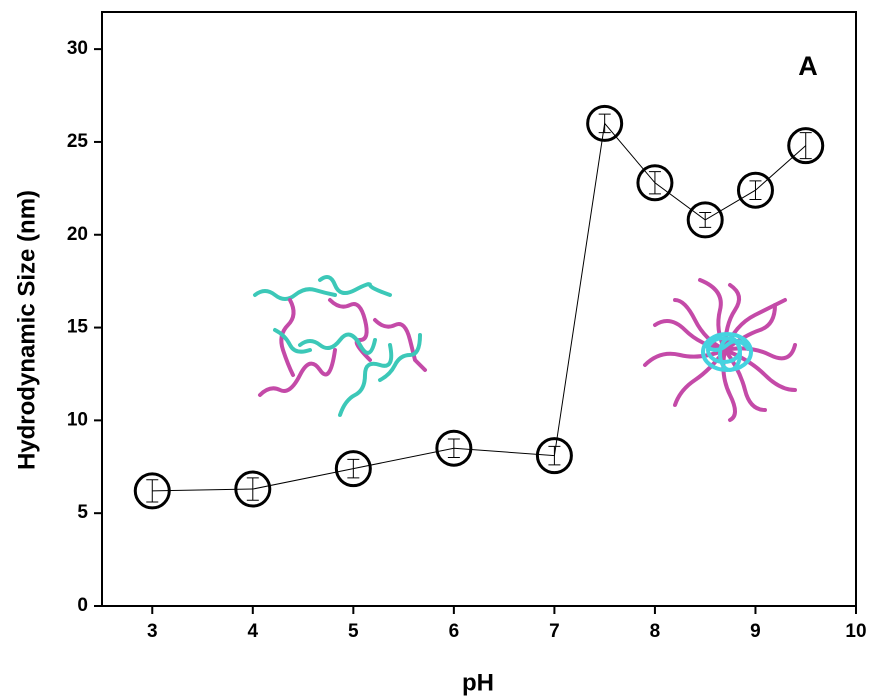 The image size is (872, 700). Describe the element at coordinates (26, 330) in the screenshot. I see `y-axis-label: Hydrodynamic Size (nm)` at that location.